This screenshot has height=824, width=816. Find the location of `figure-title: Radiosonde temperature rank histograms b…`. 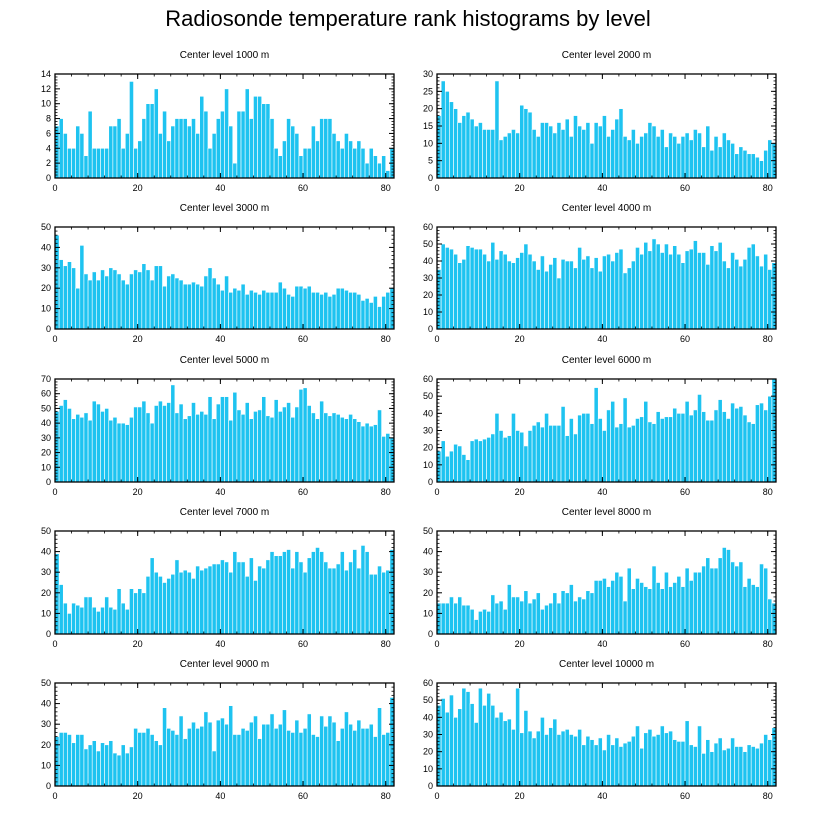

figure-title: Radiosonde temperature rank histograms b… is located at coordinates (408, 18).